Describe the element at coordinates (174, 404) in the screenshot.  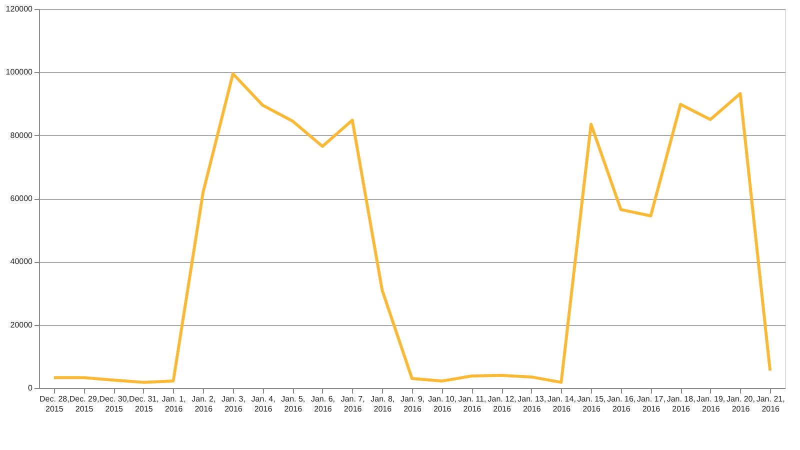
I see `x-tick-label: Jan. 1, 2016` at that location.